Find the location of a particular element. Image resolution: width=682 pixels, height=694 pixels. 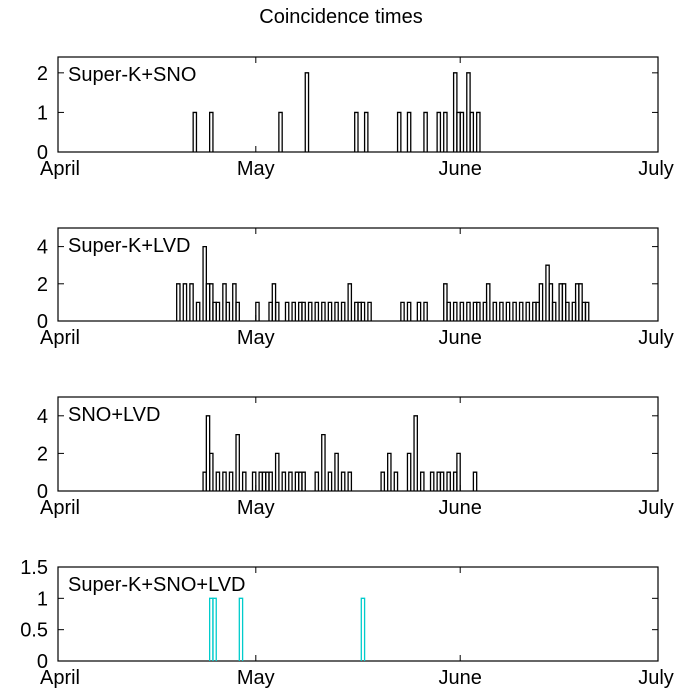

panel-label: Super-K+SNO is located at coordinates (132, 75).